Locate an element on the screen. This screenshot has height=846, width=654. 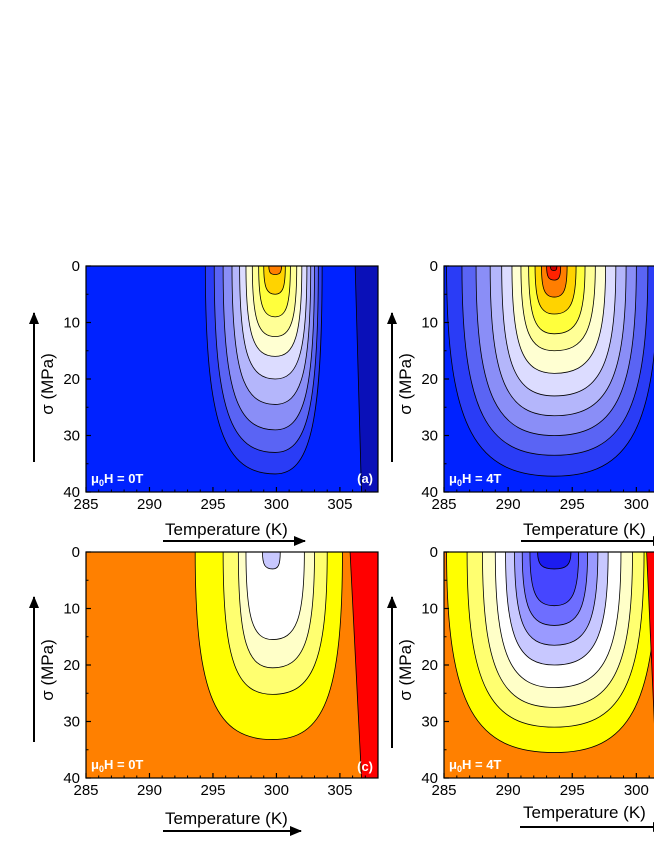
panel-label: (a) is located at coordinates (365, 478).